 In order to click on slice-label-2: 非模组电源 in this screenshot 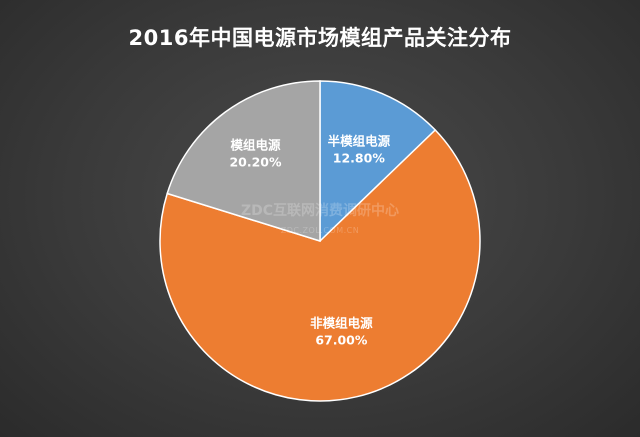, I will do `click(341, 322)`.